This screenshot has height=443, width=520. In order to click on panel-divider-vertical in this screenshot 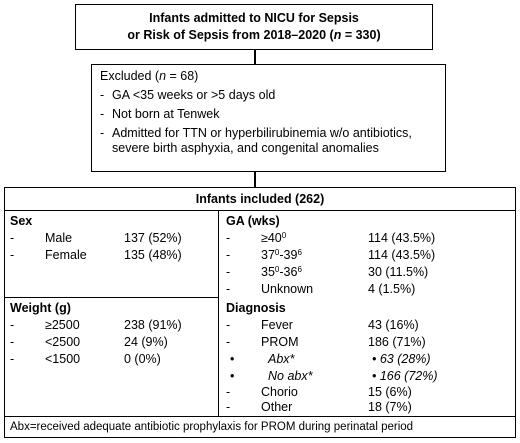, I will do `click(219, 313)`.